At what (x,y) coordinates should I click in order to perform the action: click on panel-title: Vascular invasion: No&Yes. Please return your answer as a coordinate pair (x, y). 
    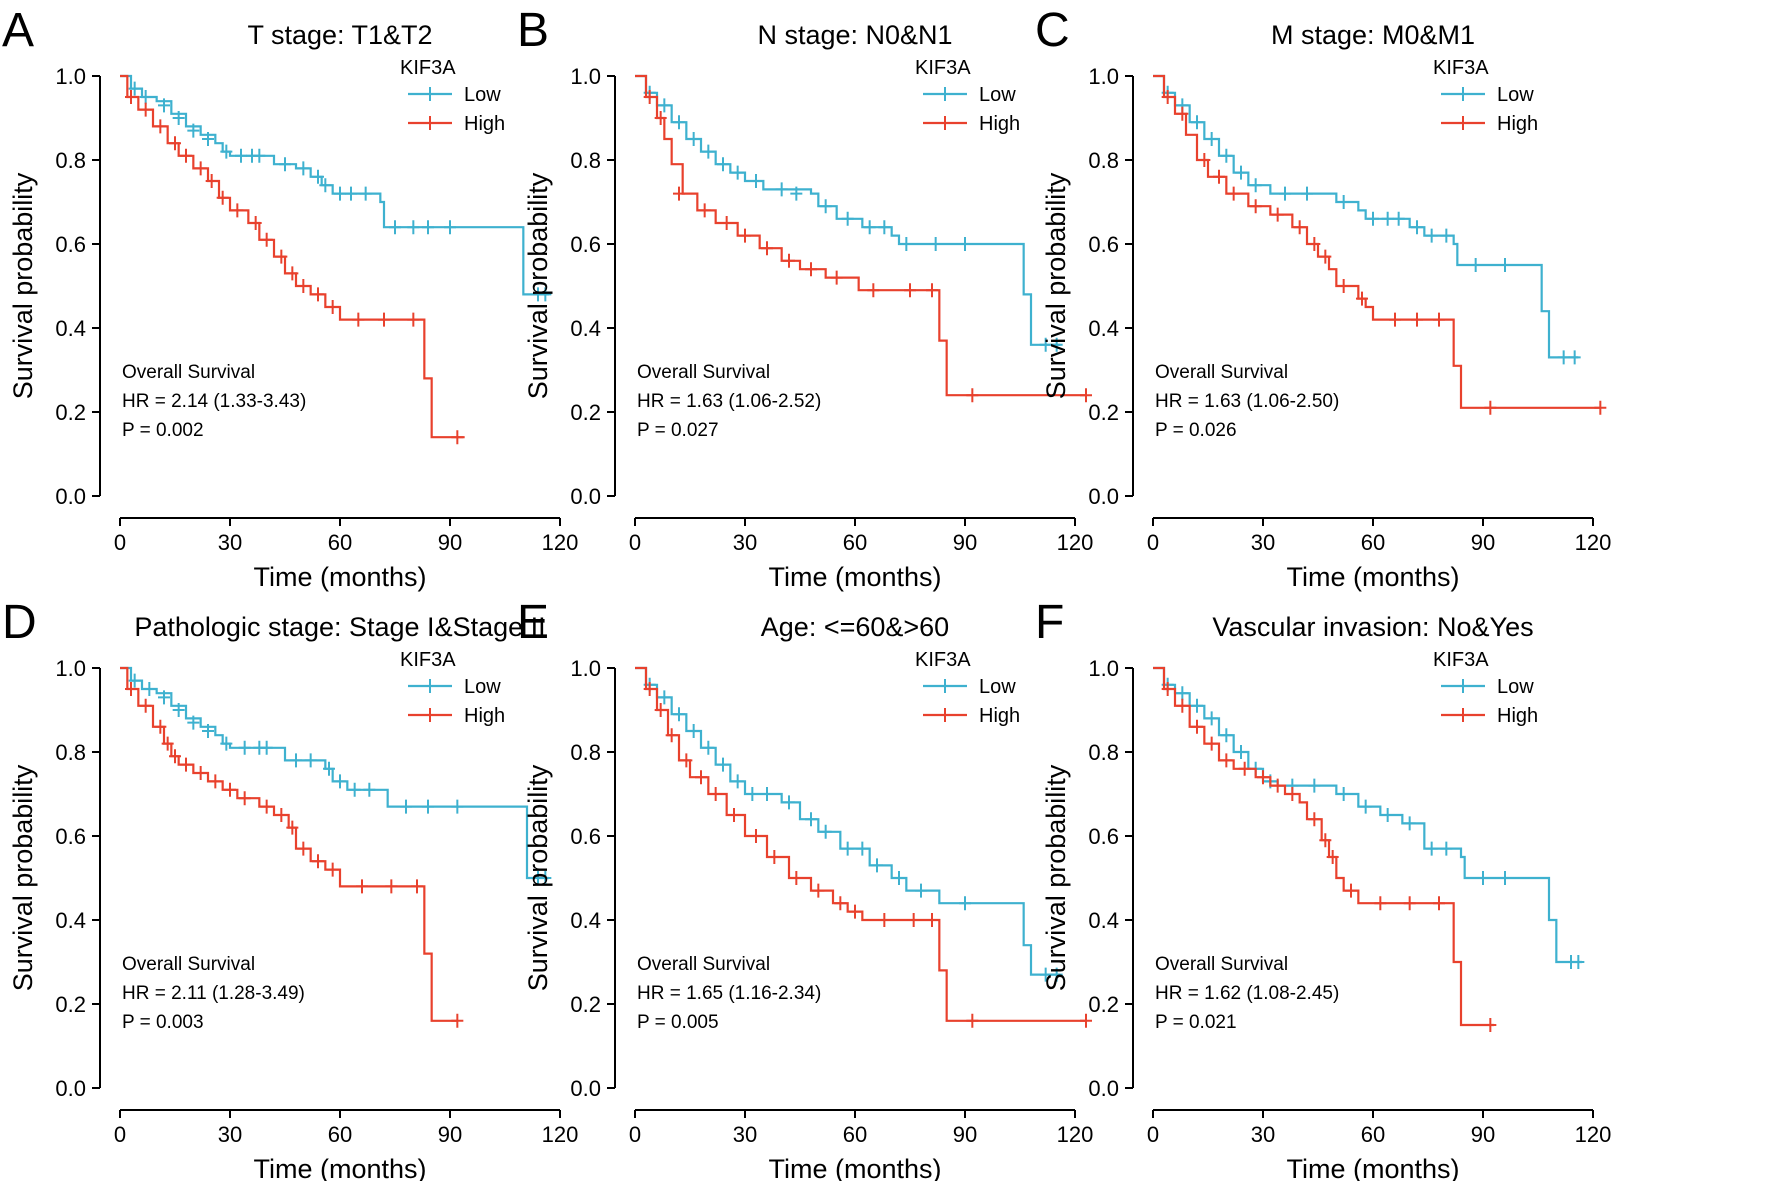
    Looking at the image, I should click on (1372, 627).